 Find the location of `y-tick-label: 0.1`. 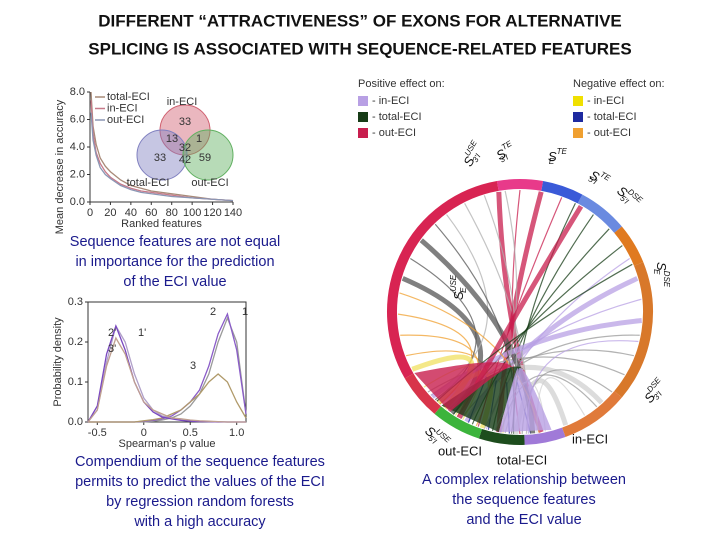

y-tick-label: 0.1 is located at coordinates (75, 382).